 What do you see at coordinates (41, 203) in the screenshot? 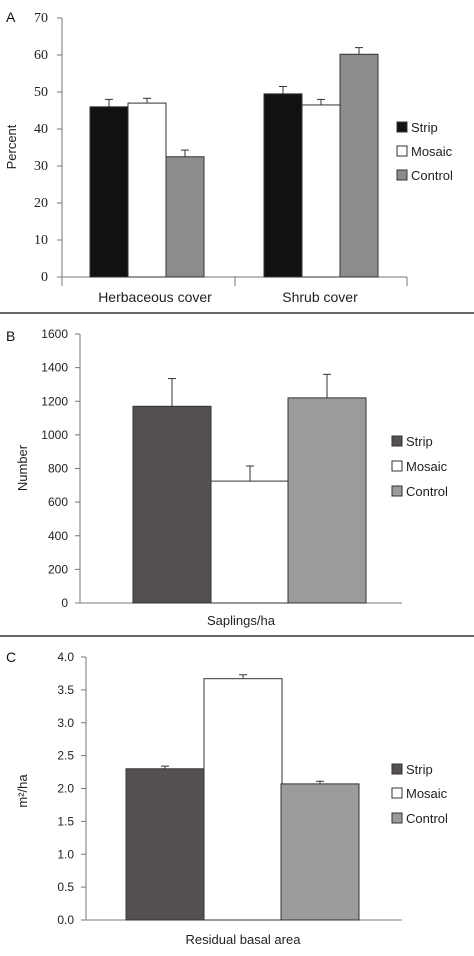
I see `y-tick-label: 20` at bounding box center [41, 203].